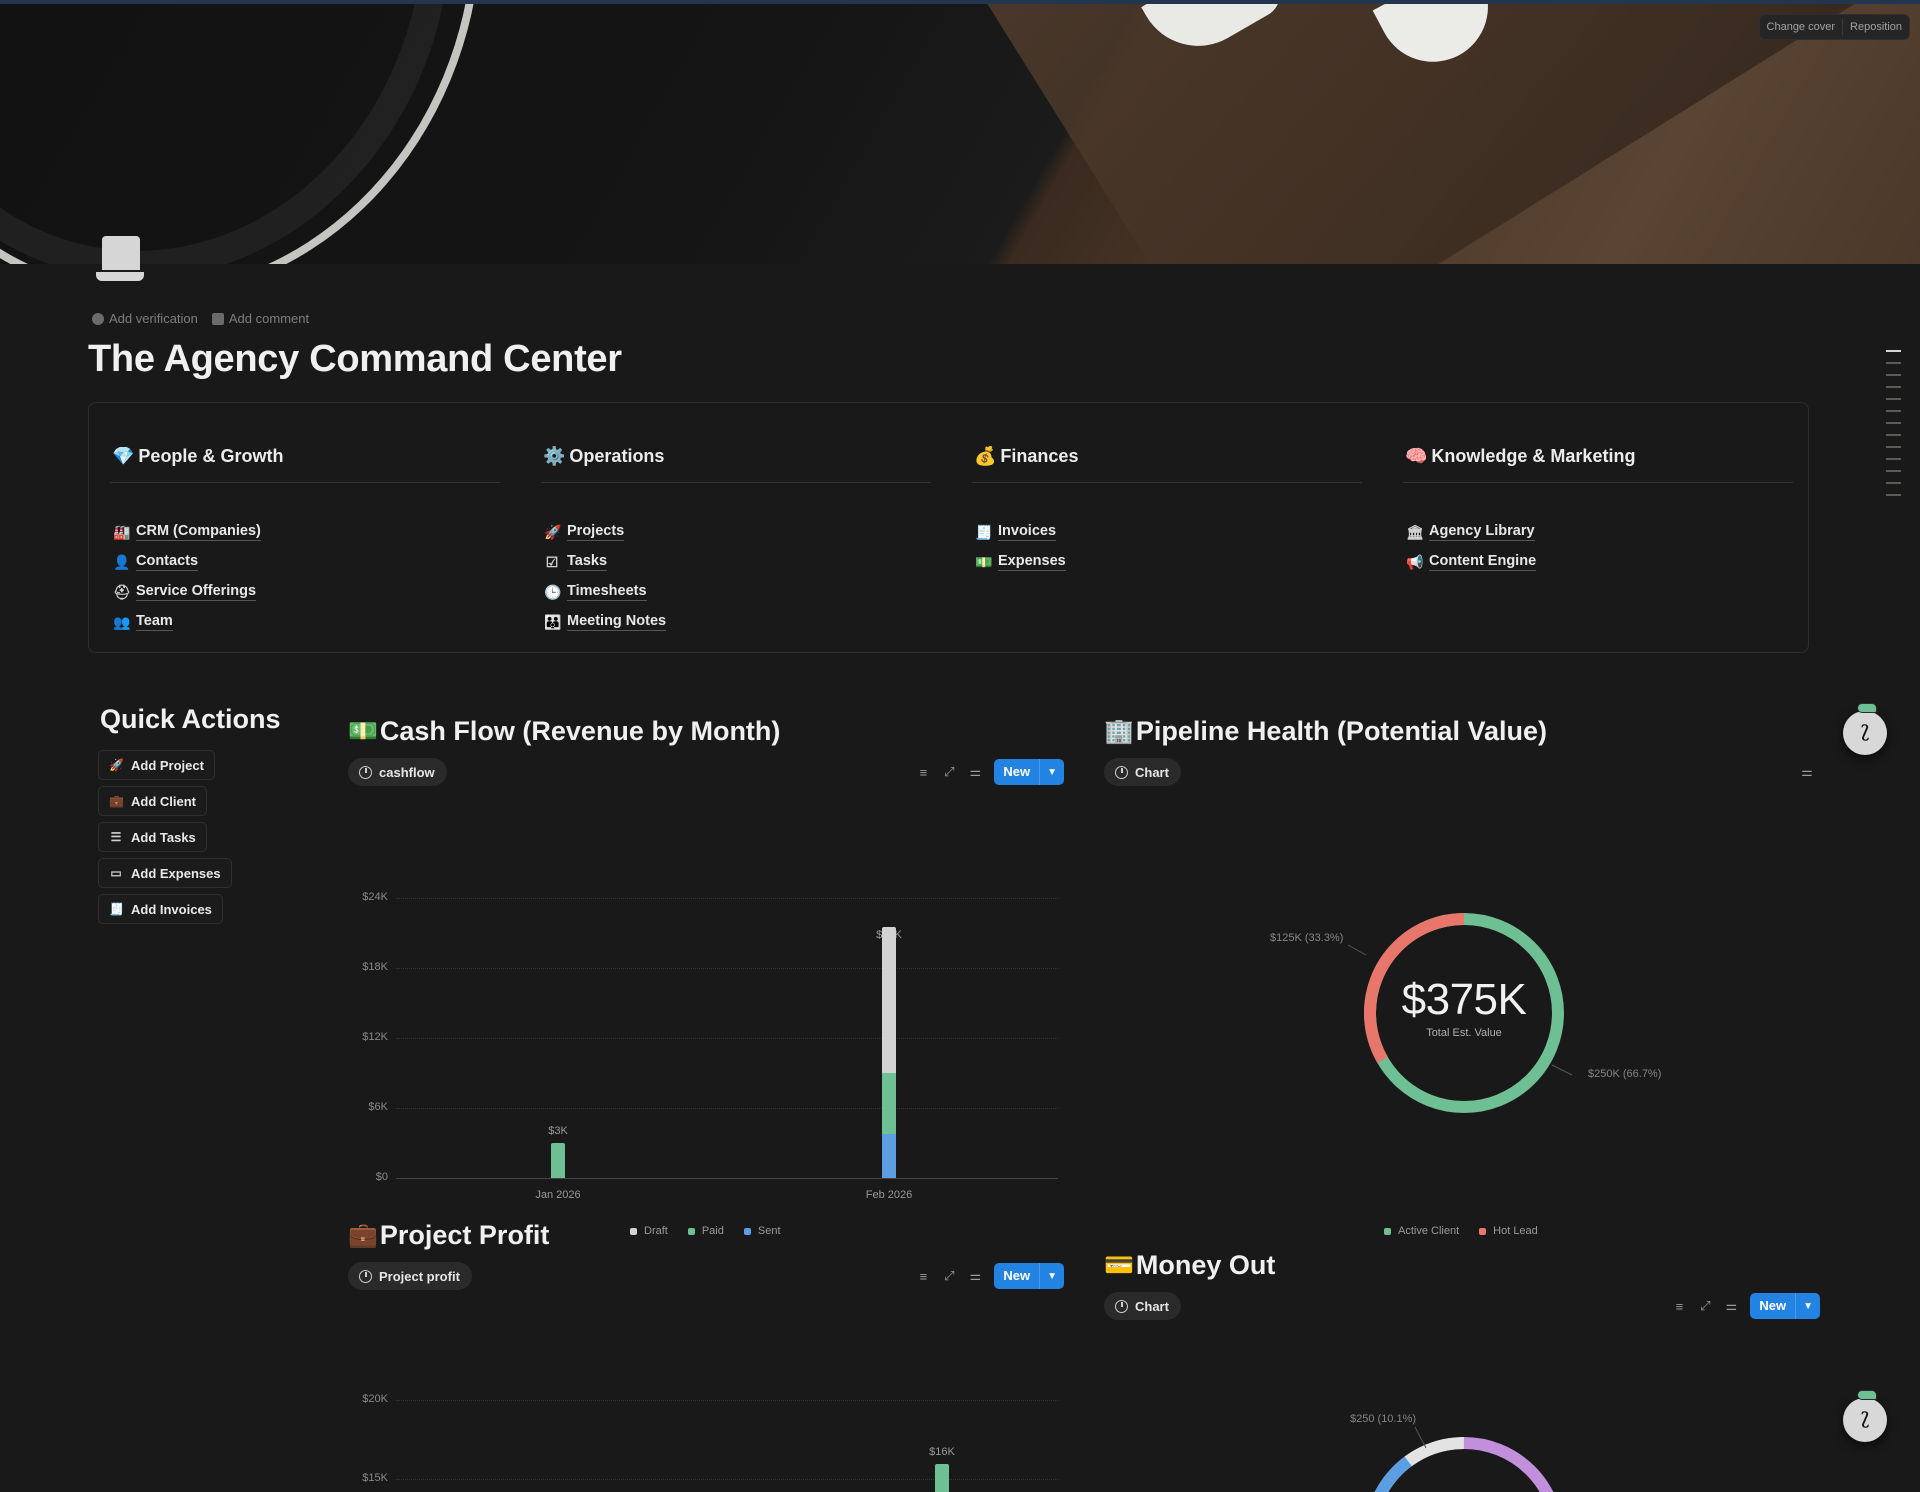  What do you see at coordinates (706, 731) in the screenshot?
I see `widget-title: 💵 Cash Flow (Revenue by Month)` at bounding box center [706, 731].